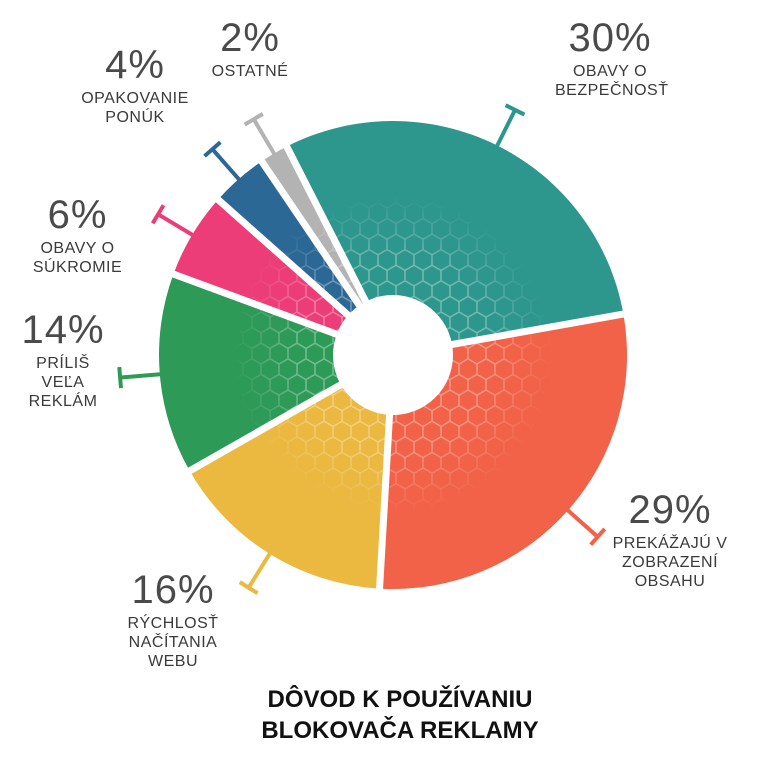 The image size is (772, 771). Describe the element at coordinates (250, 38) in the screenshot. I see `data-label: 2%` at that location.